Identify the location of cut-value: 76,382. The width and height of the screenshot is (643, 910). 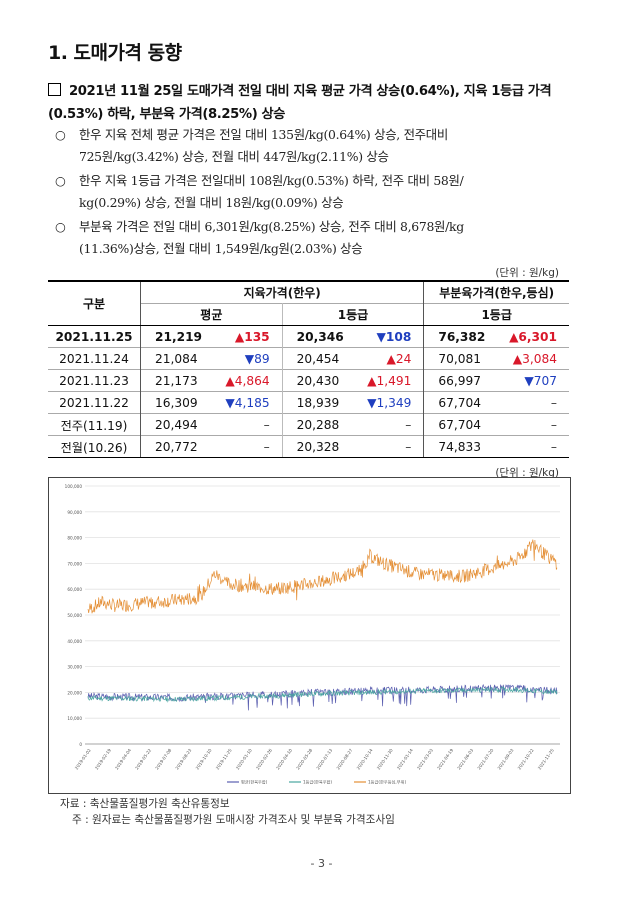
(460, 336).